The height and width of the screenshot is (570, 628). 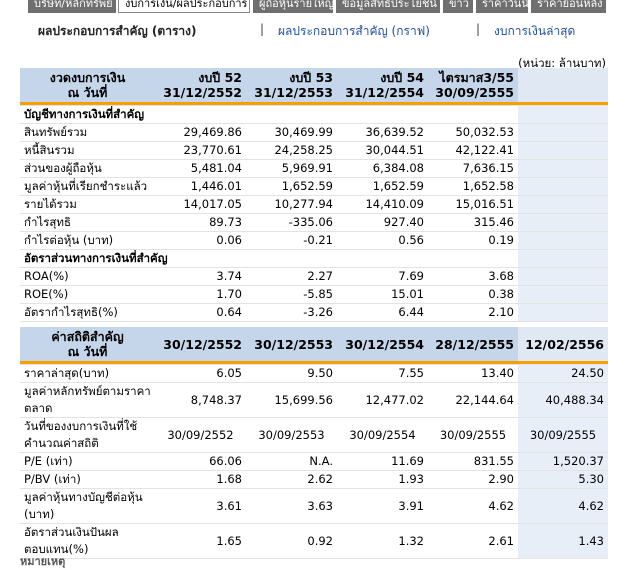 What do you see at coordinates (87, 240) in the screenshot?
I see `row-label: กำไรต่อหุ้น (บาท)` at bounding box center [87, 240].